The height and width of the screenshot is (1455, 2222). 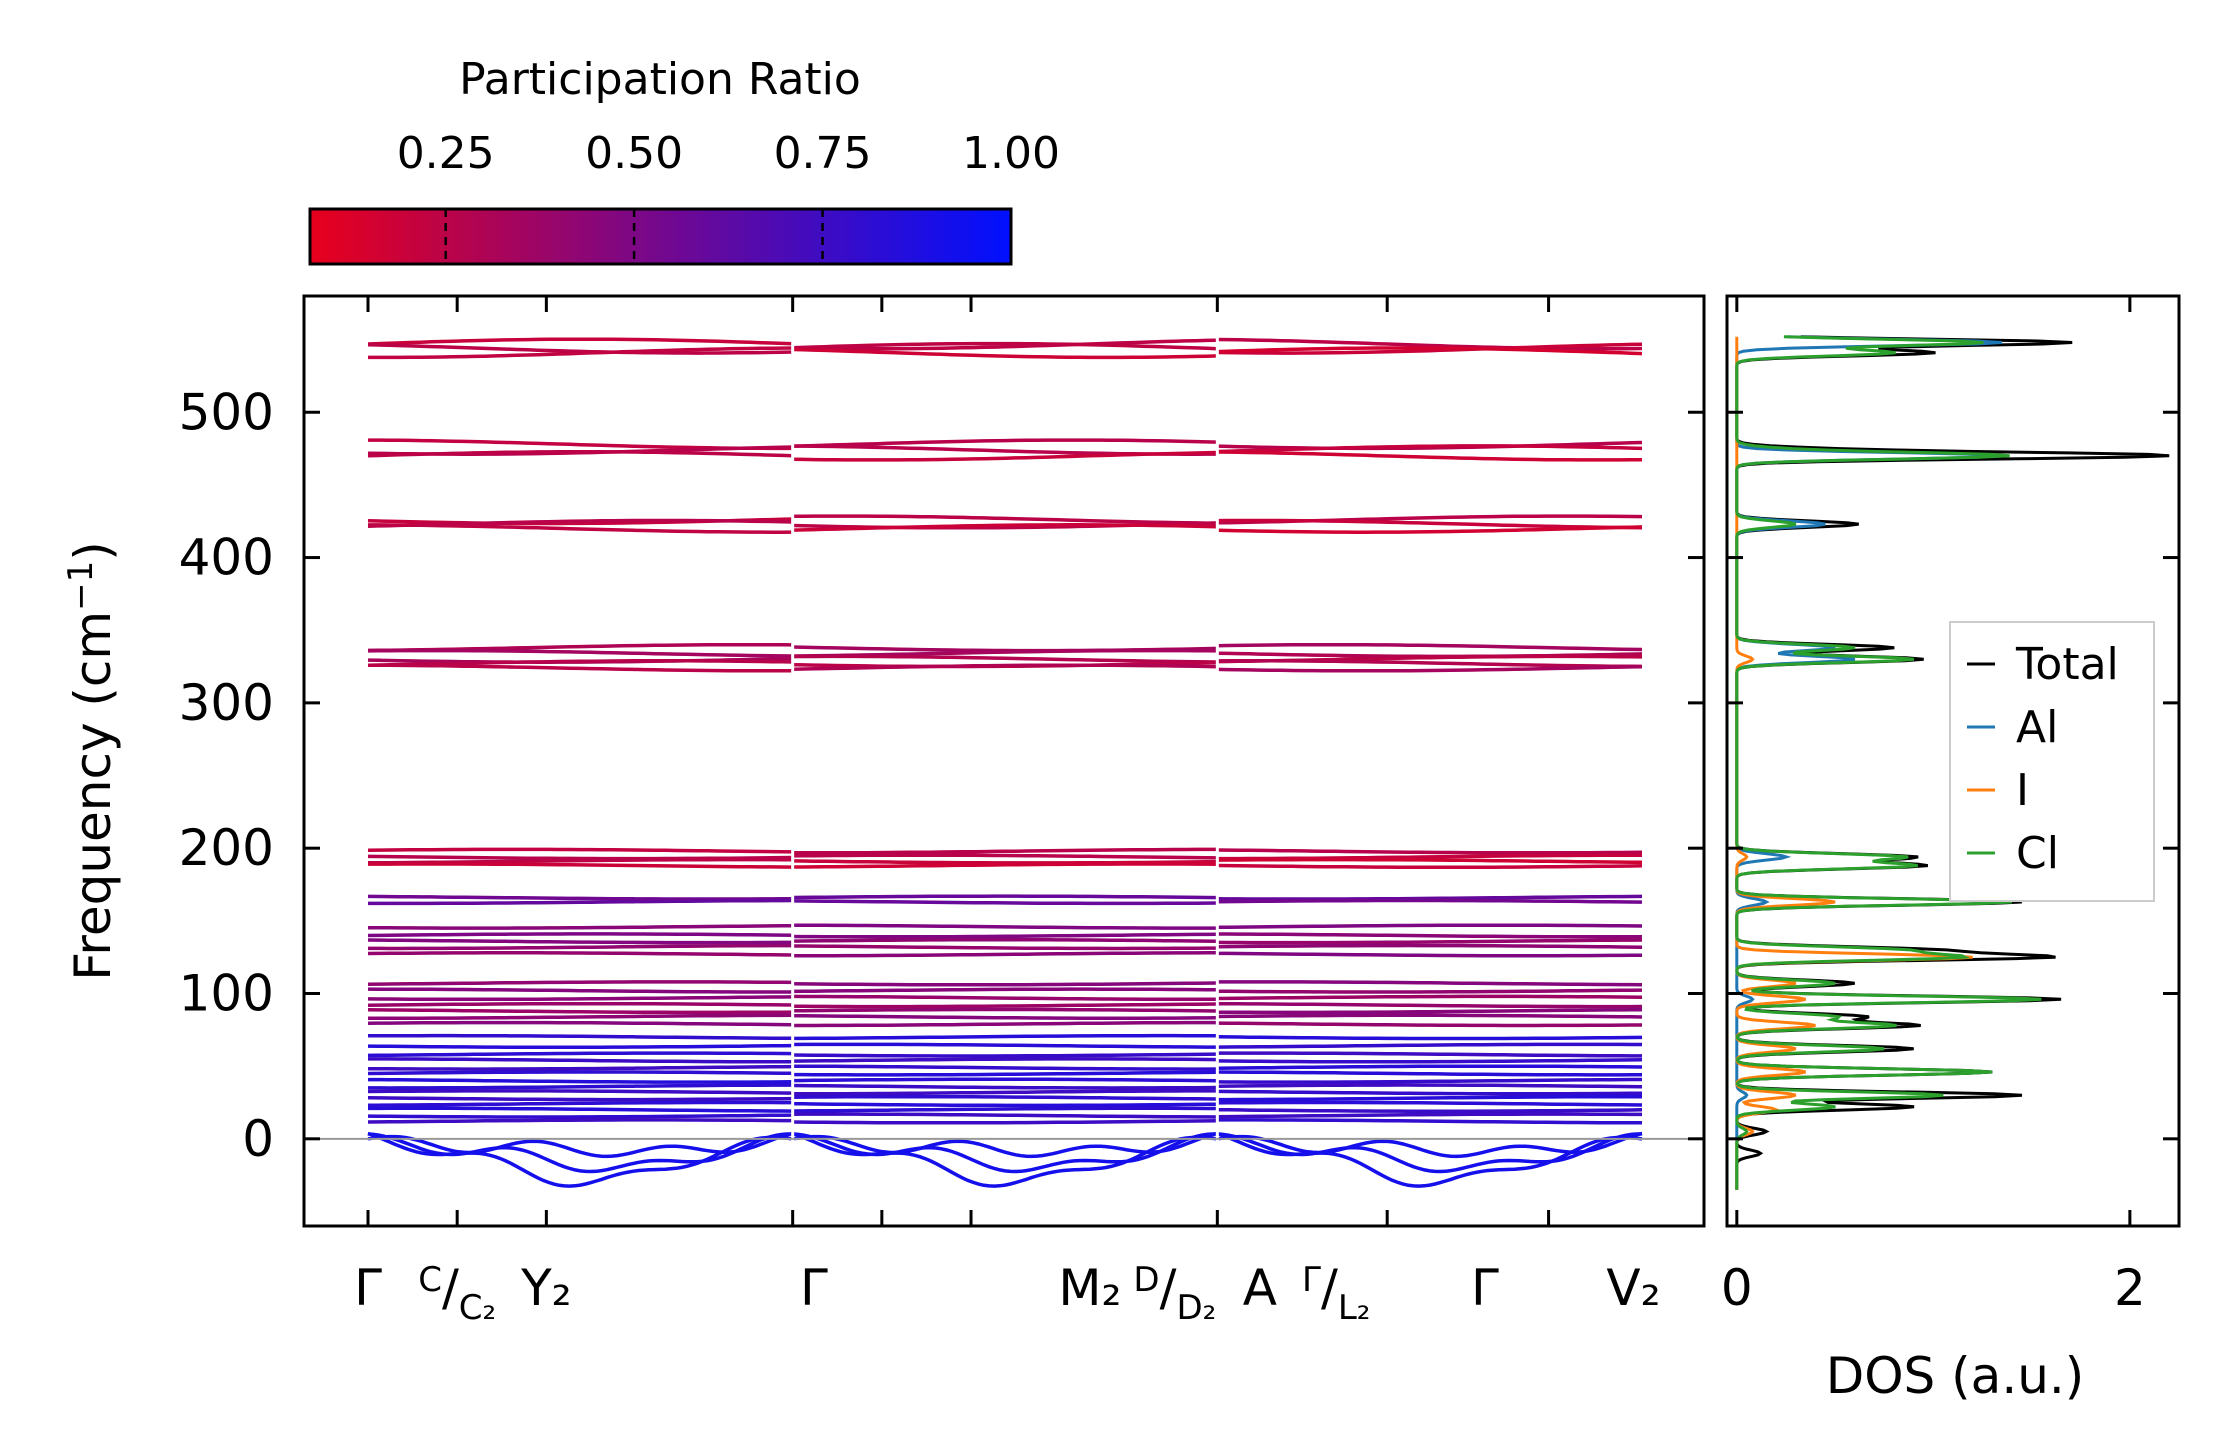 I want to click on legend-label: Al, so click(x=2037, y=727).